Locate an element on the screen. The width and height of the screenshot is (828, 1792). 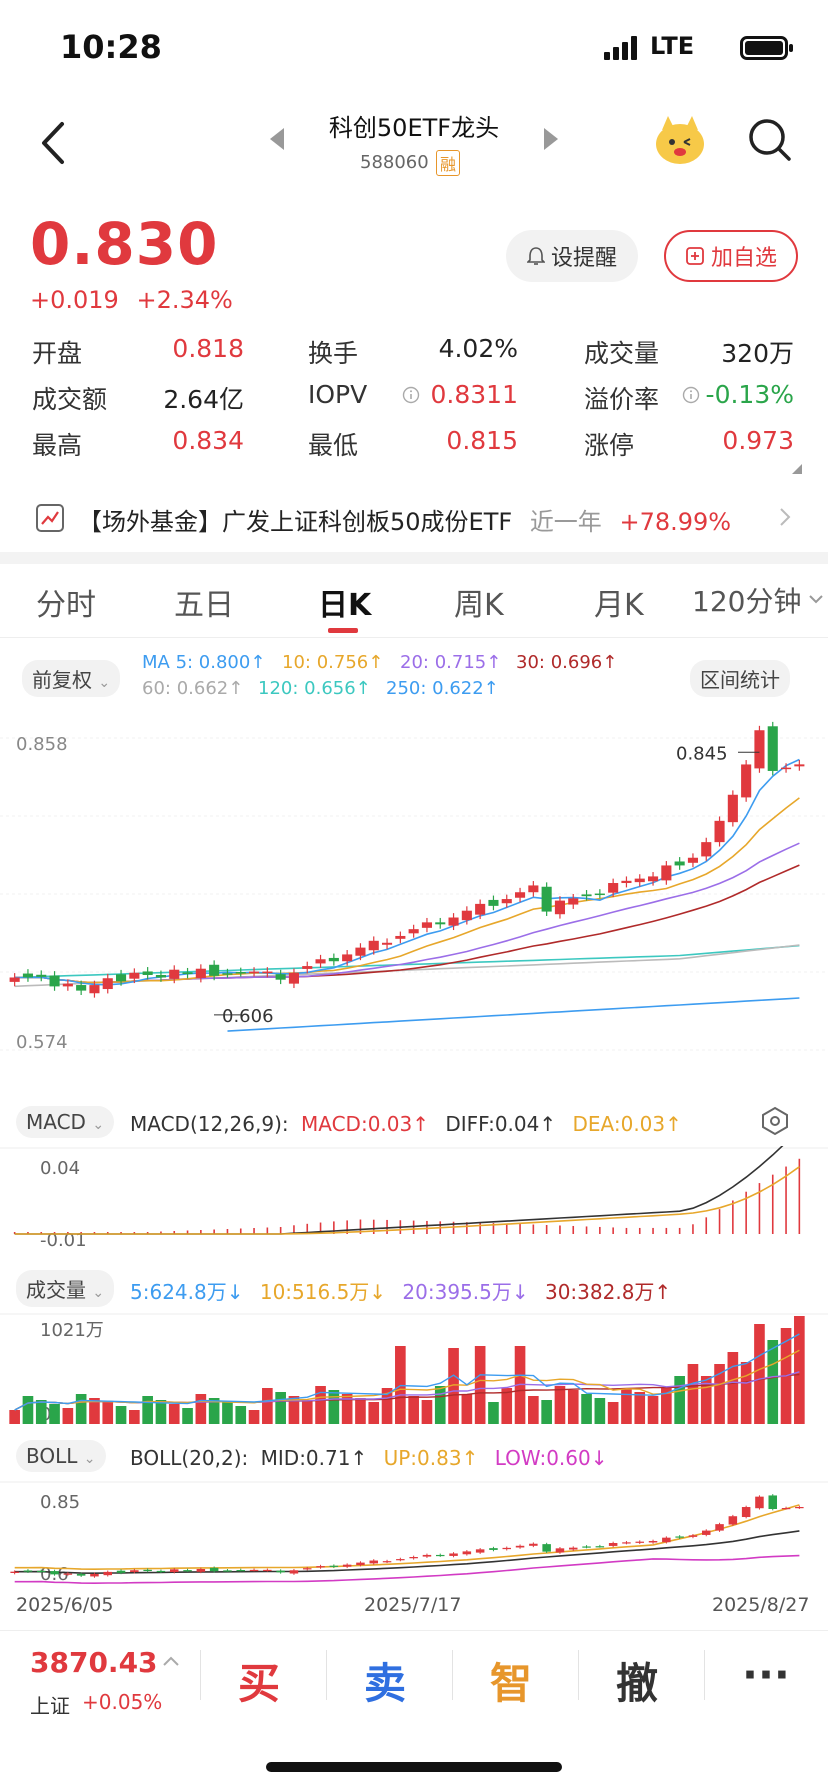
volume-y-top: 1021万 is located at coordinates (72, 1330).